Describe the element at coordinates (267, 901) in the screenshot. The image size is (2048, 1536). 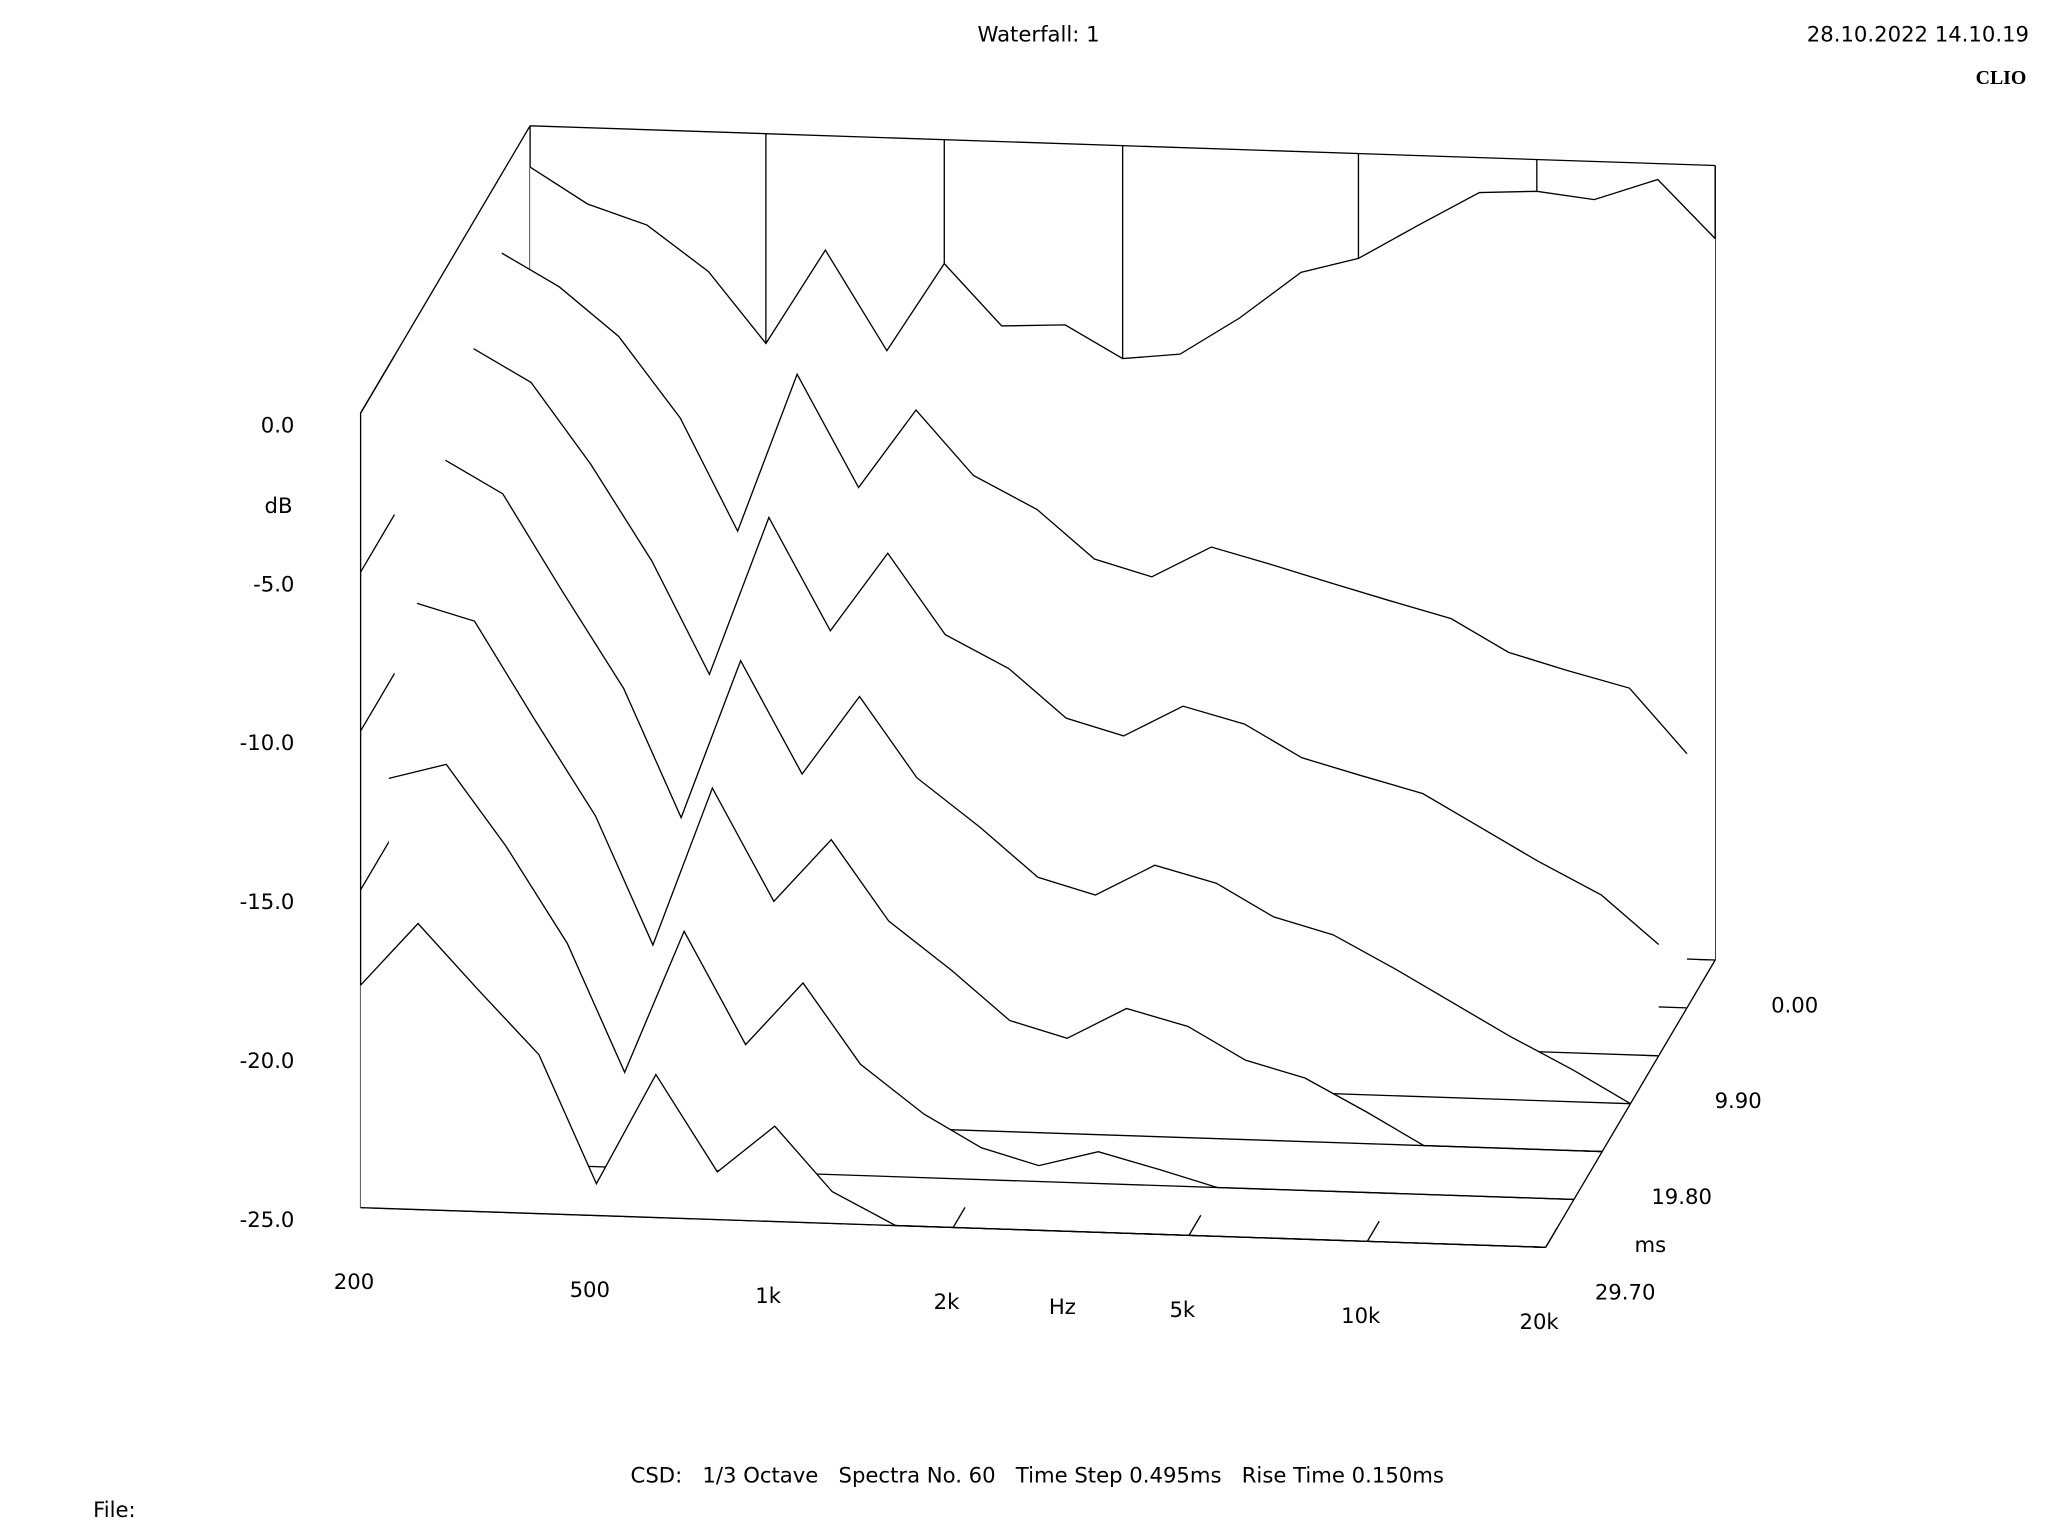
I see `y-tick-label: -15.0` at that location.